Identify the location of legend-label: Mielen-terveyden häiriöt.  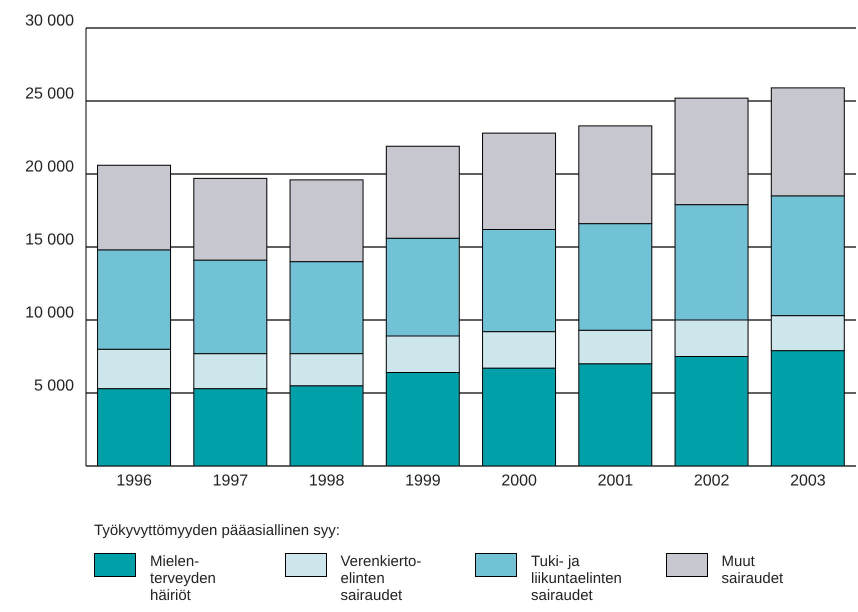
(183, 578).